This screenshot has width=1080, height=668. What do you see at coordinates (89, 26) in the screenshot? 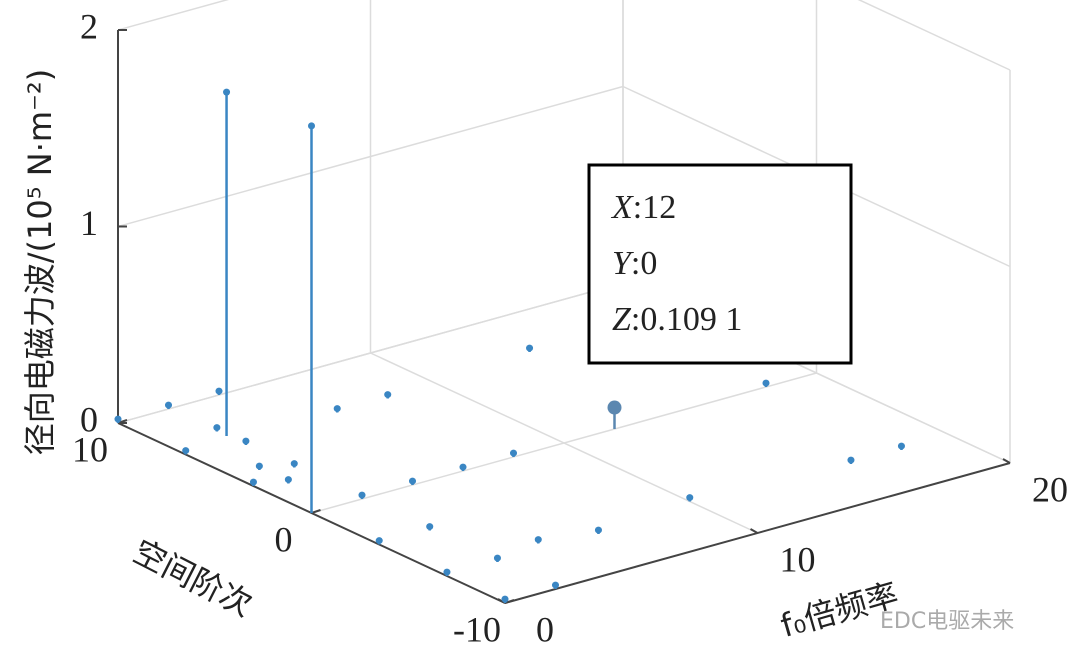
I see `z-tick-label: 2` at bounding box center [89, 26].